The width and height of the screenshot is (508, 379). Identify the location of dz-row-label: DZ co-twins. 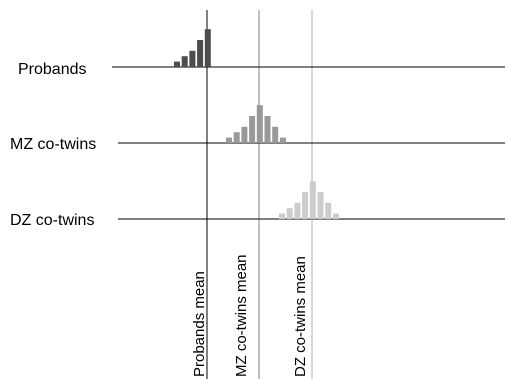
(52, 220).